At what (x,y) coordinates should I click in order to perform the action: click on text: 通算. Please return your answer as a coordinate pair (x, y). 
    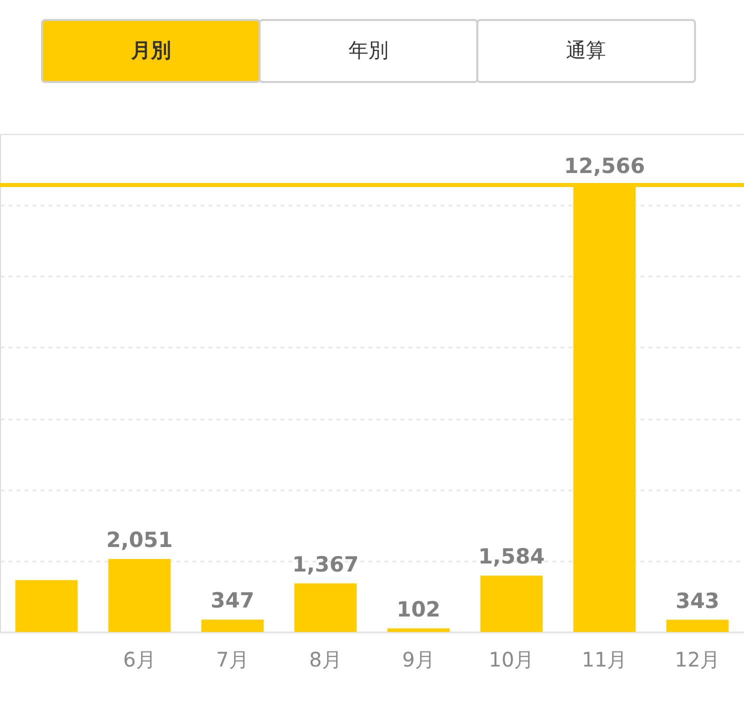
    Looking at the image, I should click on (586, 50).